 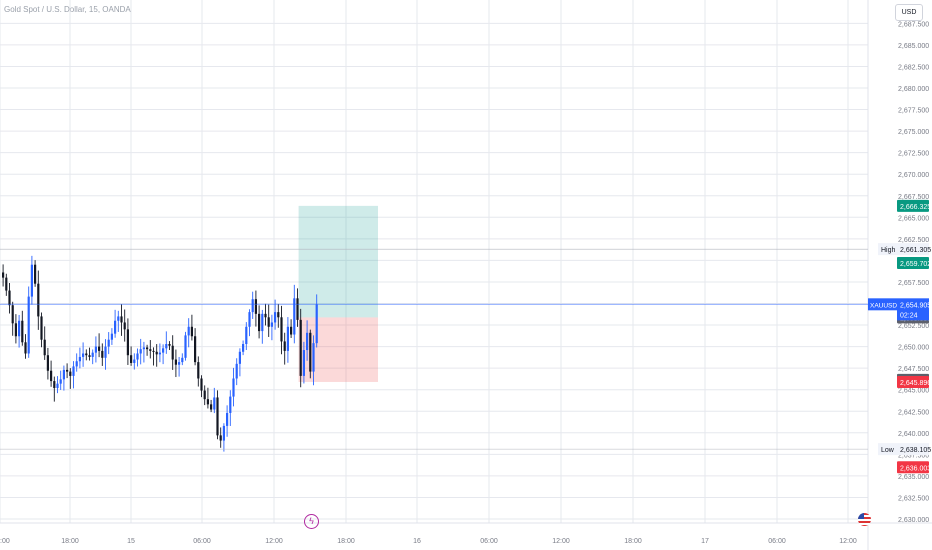 I want to click on extreme-name-bg, so click(x=887, y=449).